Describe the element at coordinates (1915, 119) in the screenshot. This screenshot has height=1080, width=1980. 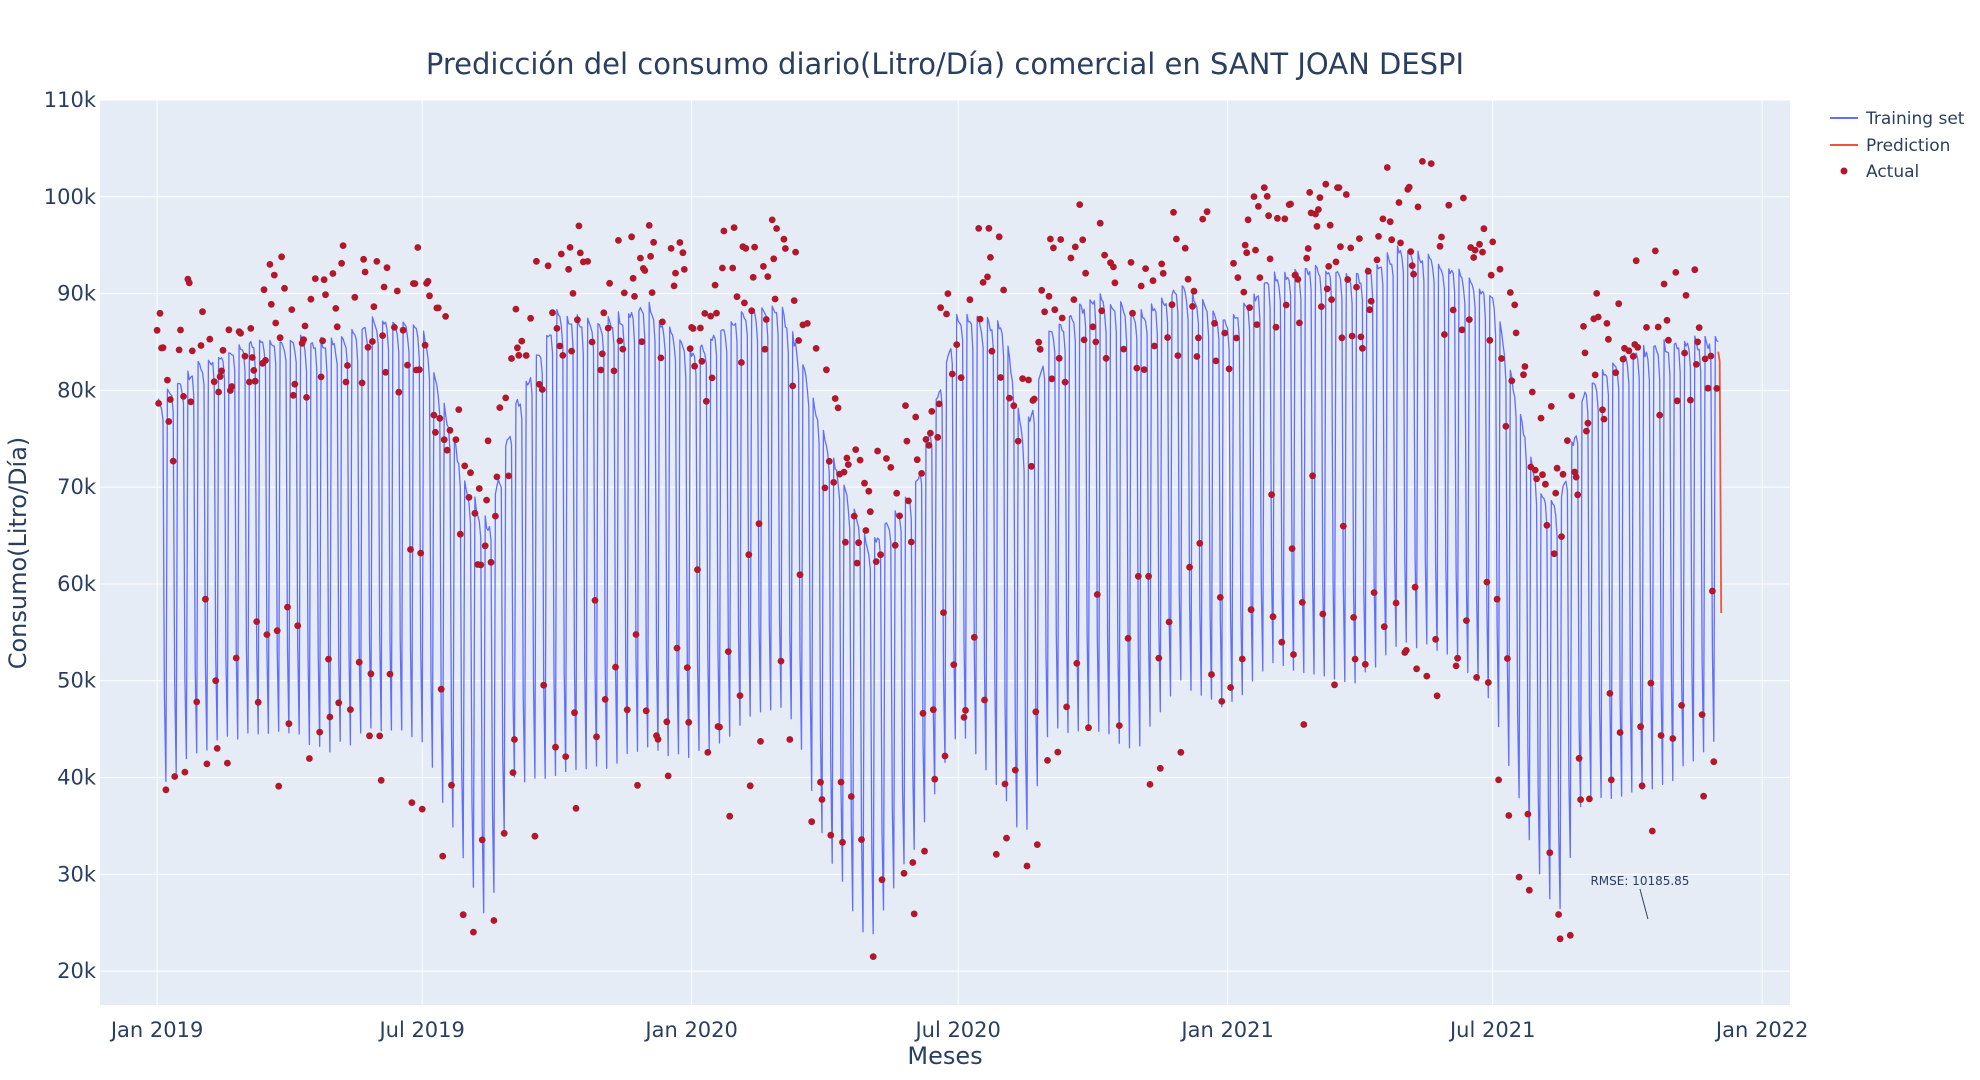
I see `legend-label-training: Training set` at that location.